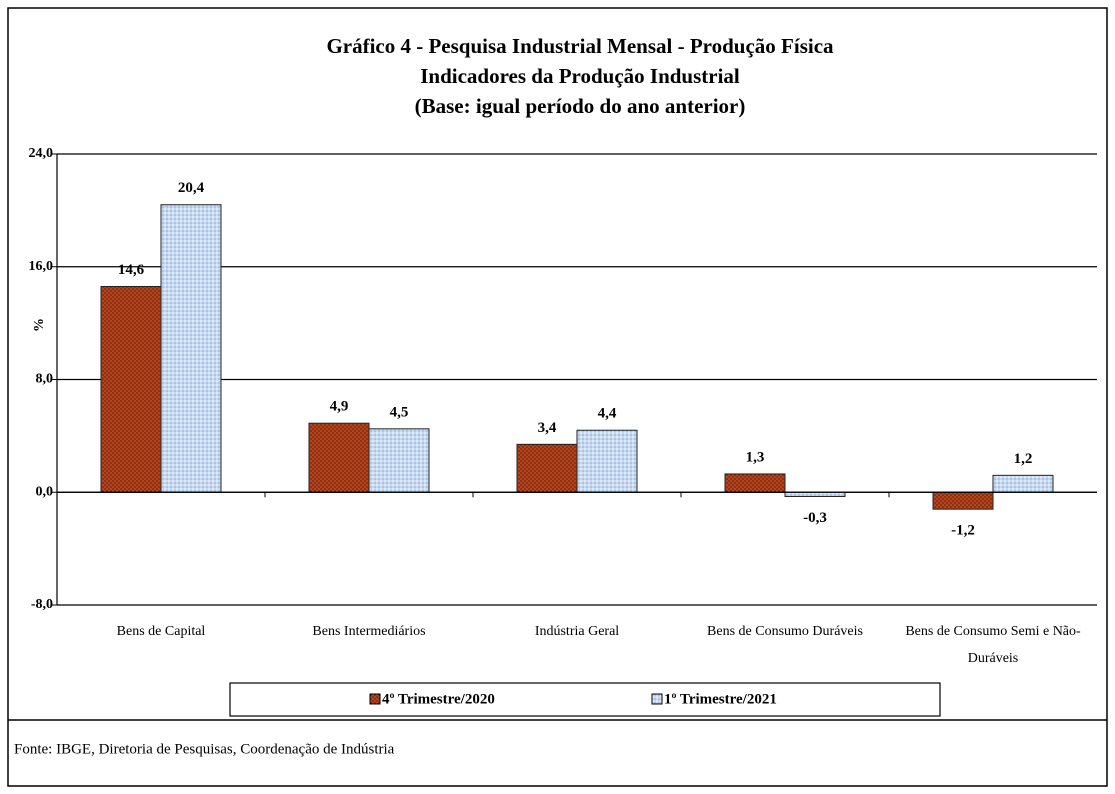  Describe the element at coordinates (339, 407) in the screenshot. I see `value-label: 4,9` at that location.